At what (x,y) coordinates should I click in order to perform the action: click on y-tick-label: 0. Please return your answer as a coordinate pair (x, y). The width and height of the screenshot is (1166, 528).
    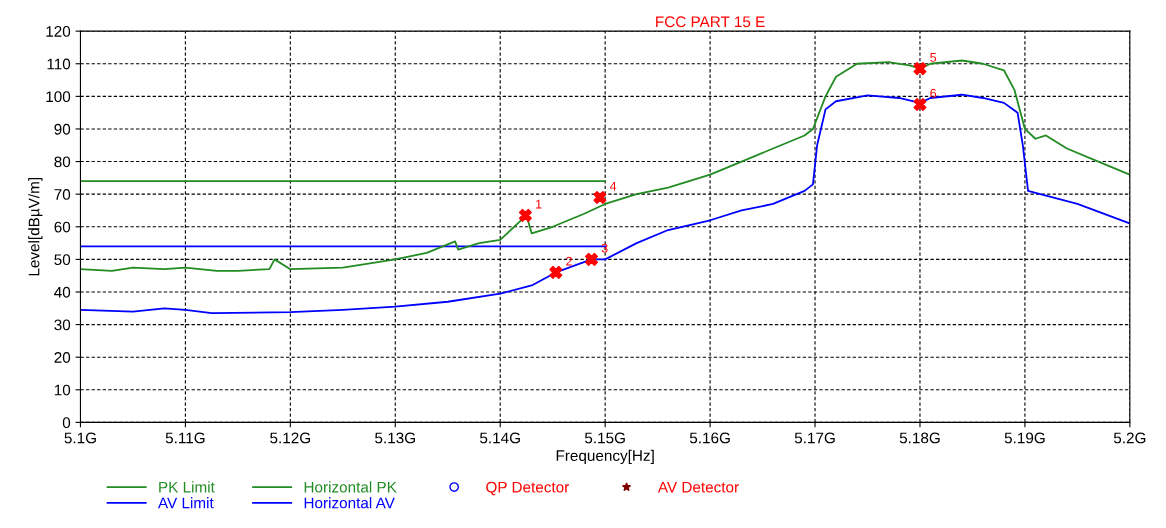
    Looking at the image, I should click on (66, 423).